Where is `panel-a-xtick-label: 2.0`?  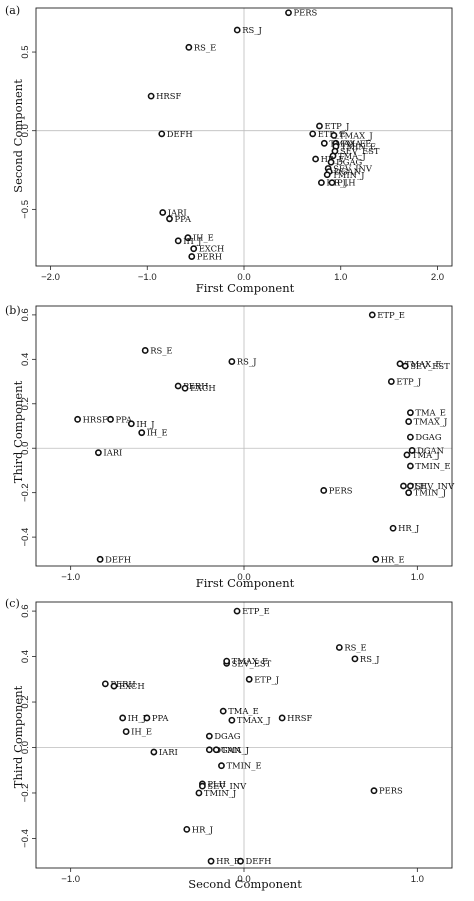
panel-a-xtick-label: 2.0 is located at coordinates (437, 277).